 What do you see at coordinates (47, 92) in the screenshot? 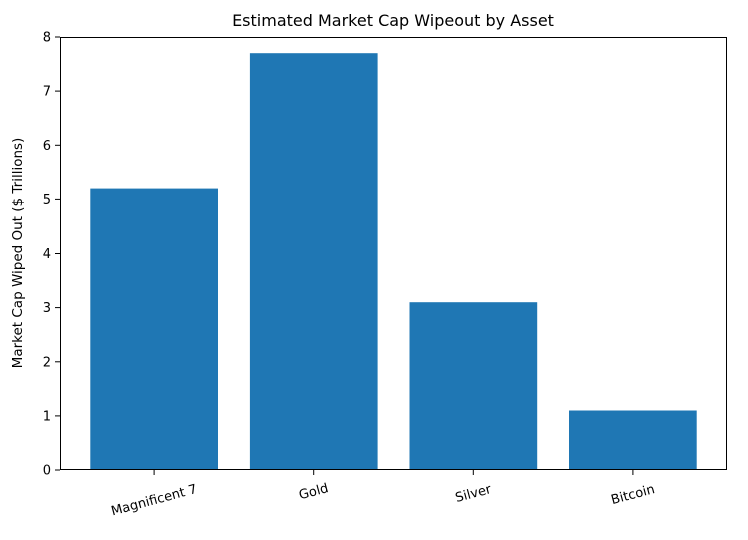
I see `y-tick-label: 7` at bounding box center [47, 92].